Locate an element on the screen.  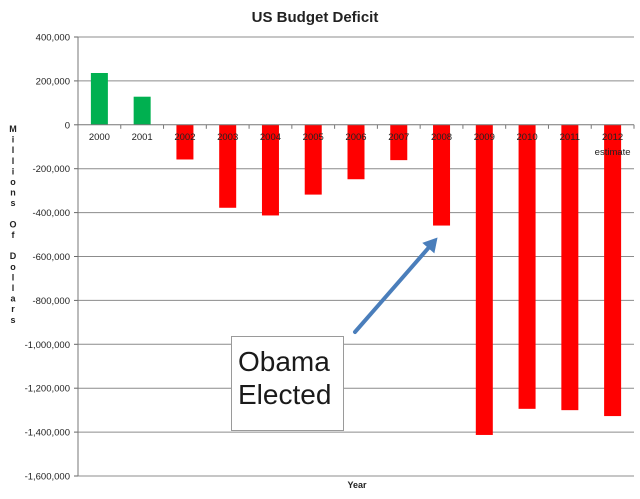
x-category-label: 2010 is located at coordinates (527, 137).